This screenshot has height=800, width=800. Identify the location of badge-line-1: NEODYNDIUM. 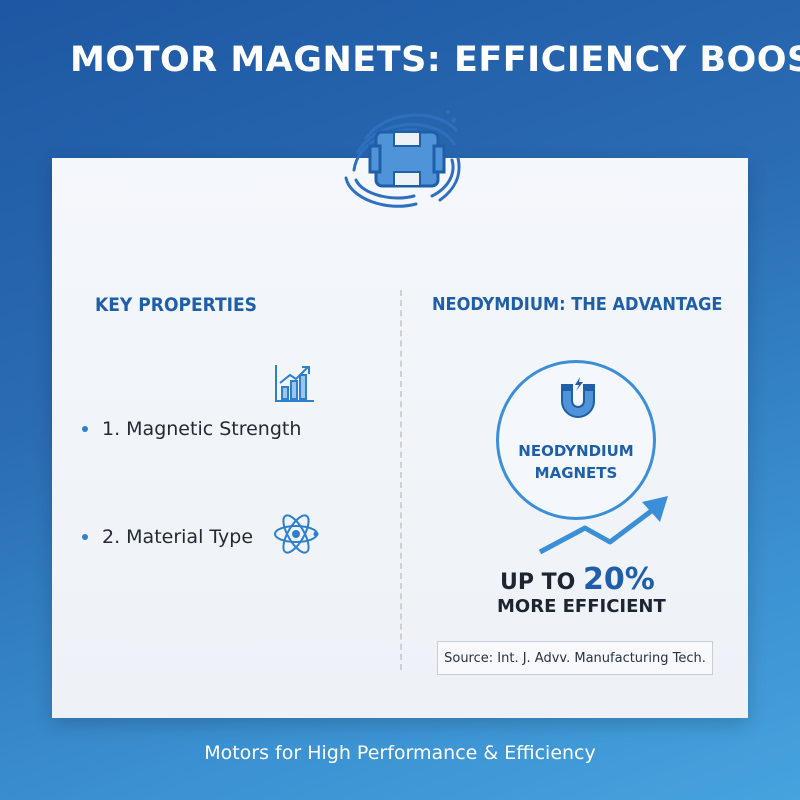
(576, 451).